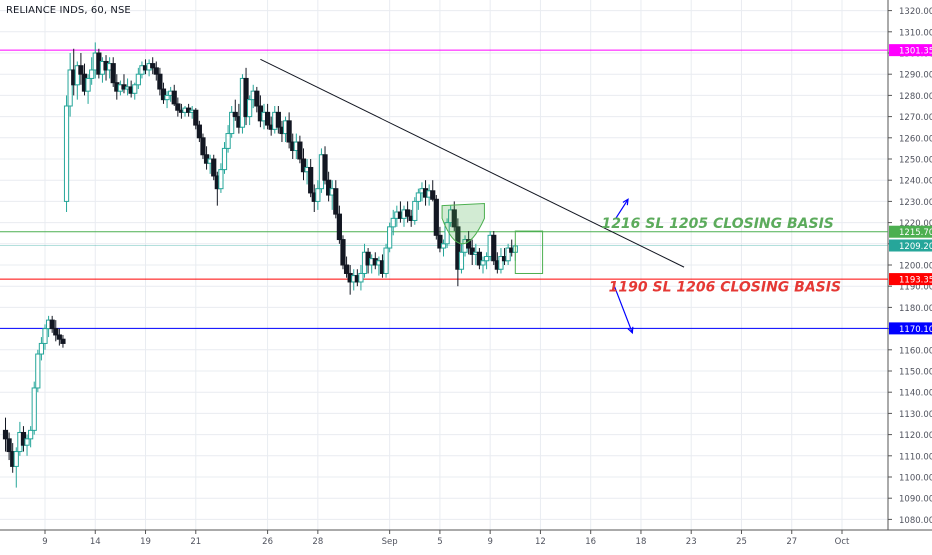 The width and height of the screenshot is (932, 555). What do you see at coordinates (439, 542) in the screenshot?
I see `time-tick-label: 5` at bounding box center [439, 542].